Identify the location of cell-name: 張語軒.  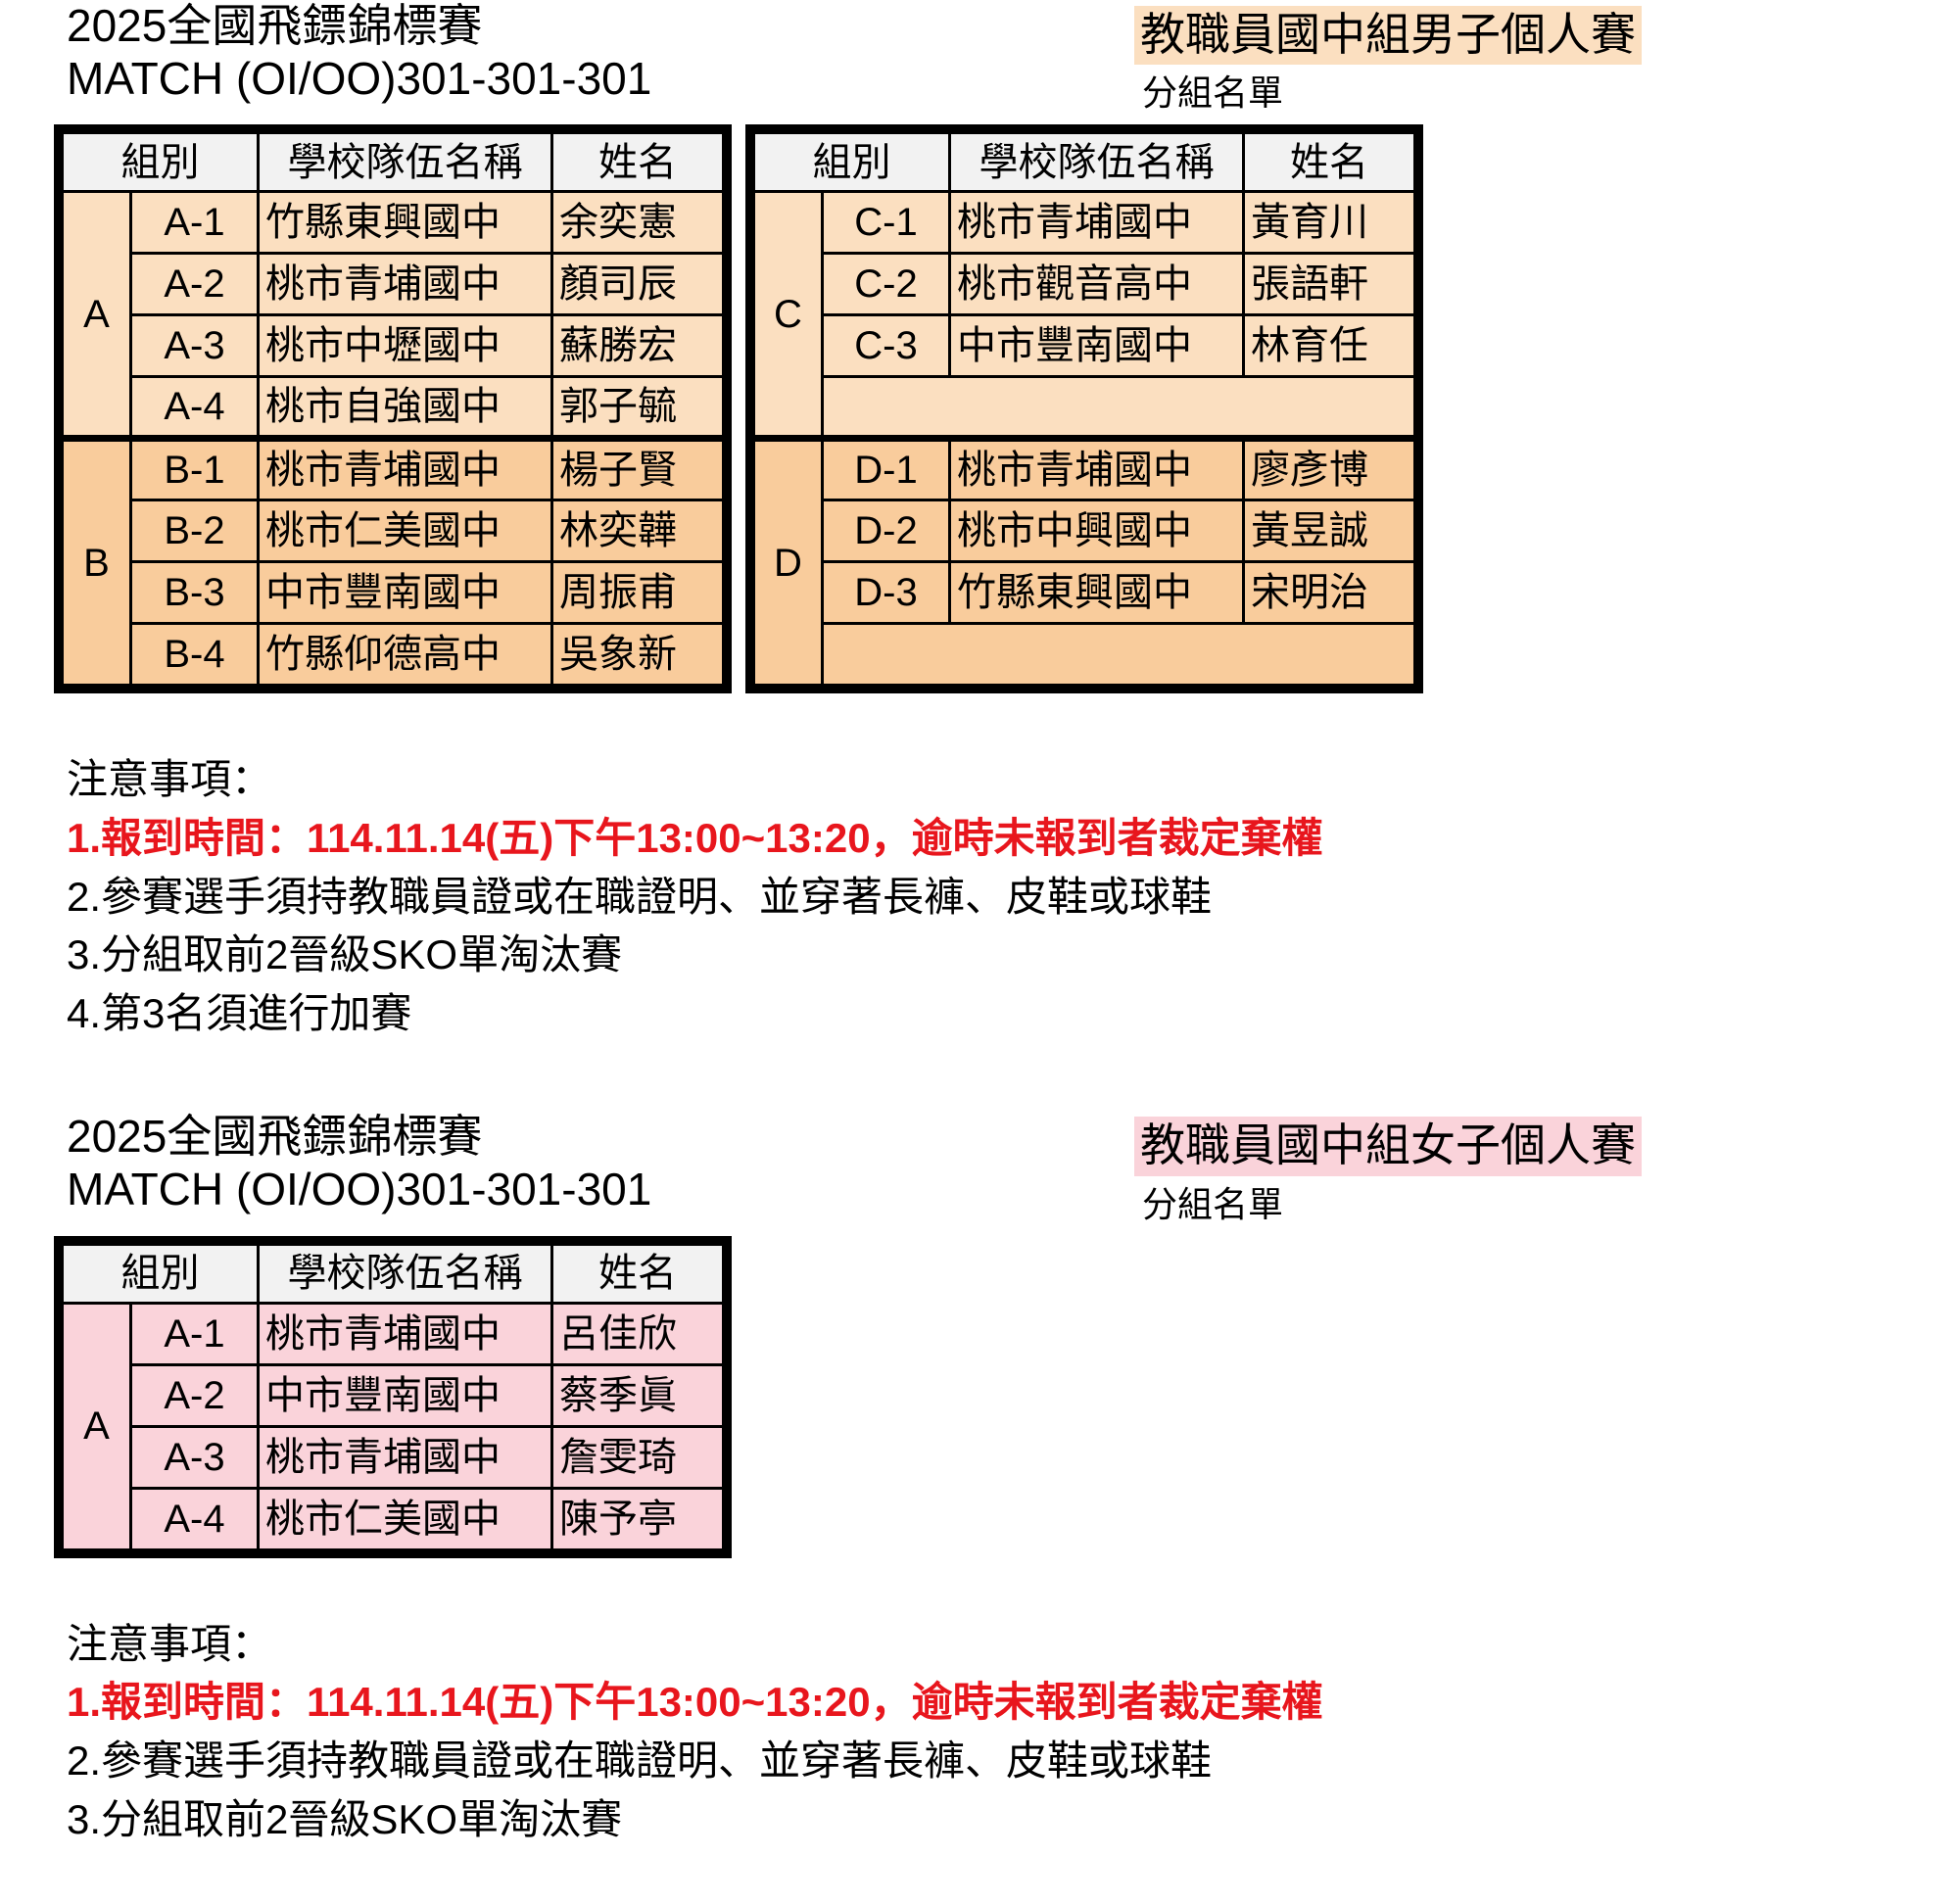
(1329, 284).